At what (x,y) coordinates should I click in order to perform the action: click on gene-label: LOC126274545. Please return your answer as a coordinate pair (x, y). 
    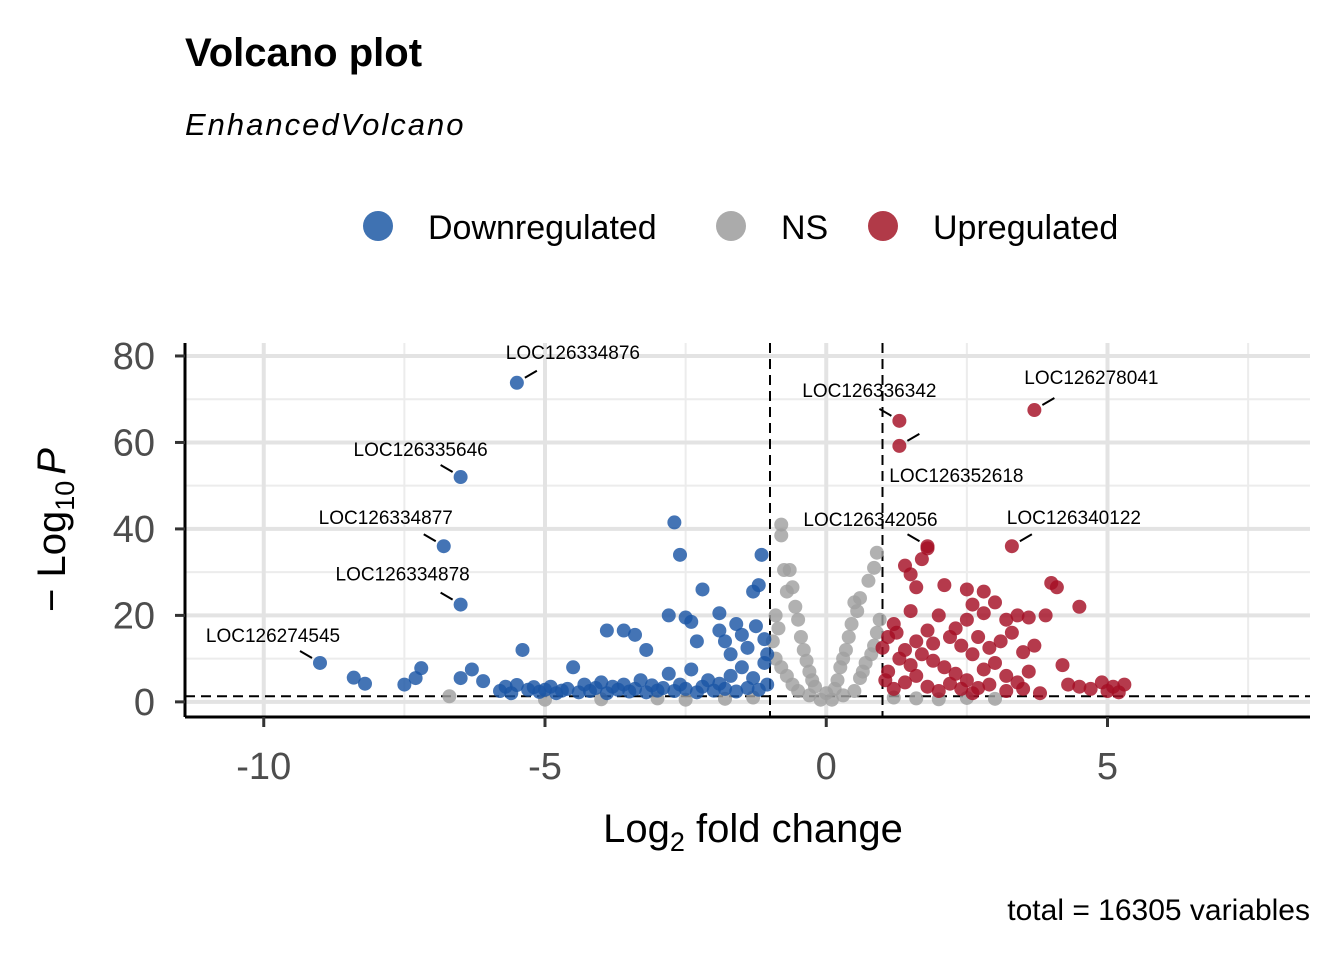
    Looking at the image, I should click on (273, 636).